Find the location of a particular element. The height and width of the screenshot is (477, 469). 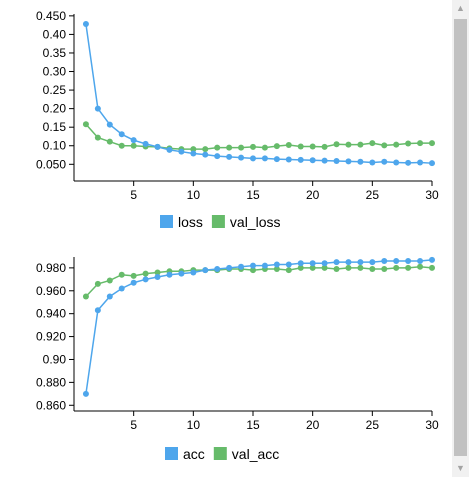

scroll-up-arrow-icon: ▲ is located at coordinates (460, 8).